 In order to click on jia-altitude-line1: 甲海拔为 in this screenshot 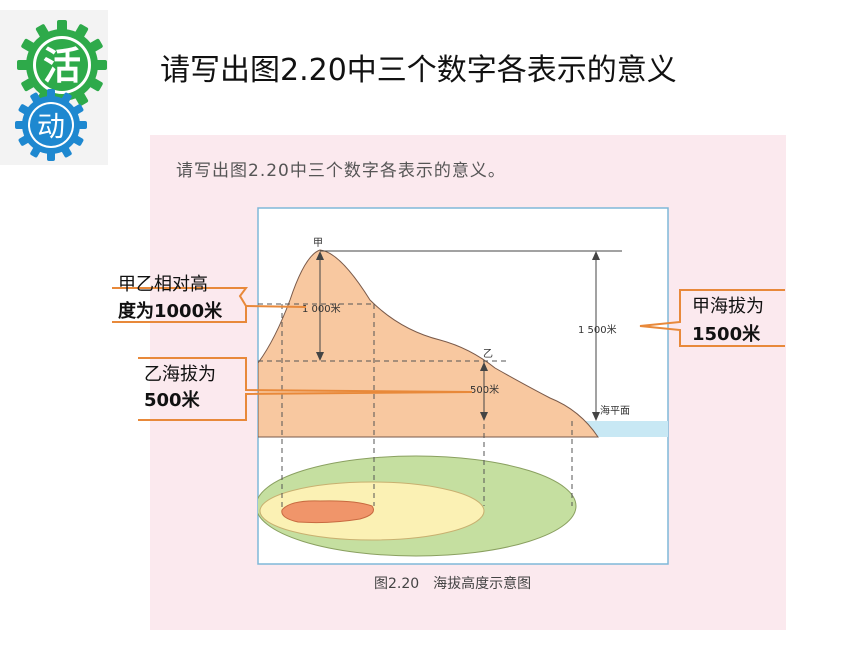, I will do `click(728, 306)`.